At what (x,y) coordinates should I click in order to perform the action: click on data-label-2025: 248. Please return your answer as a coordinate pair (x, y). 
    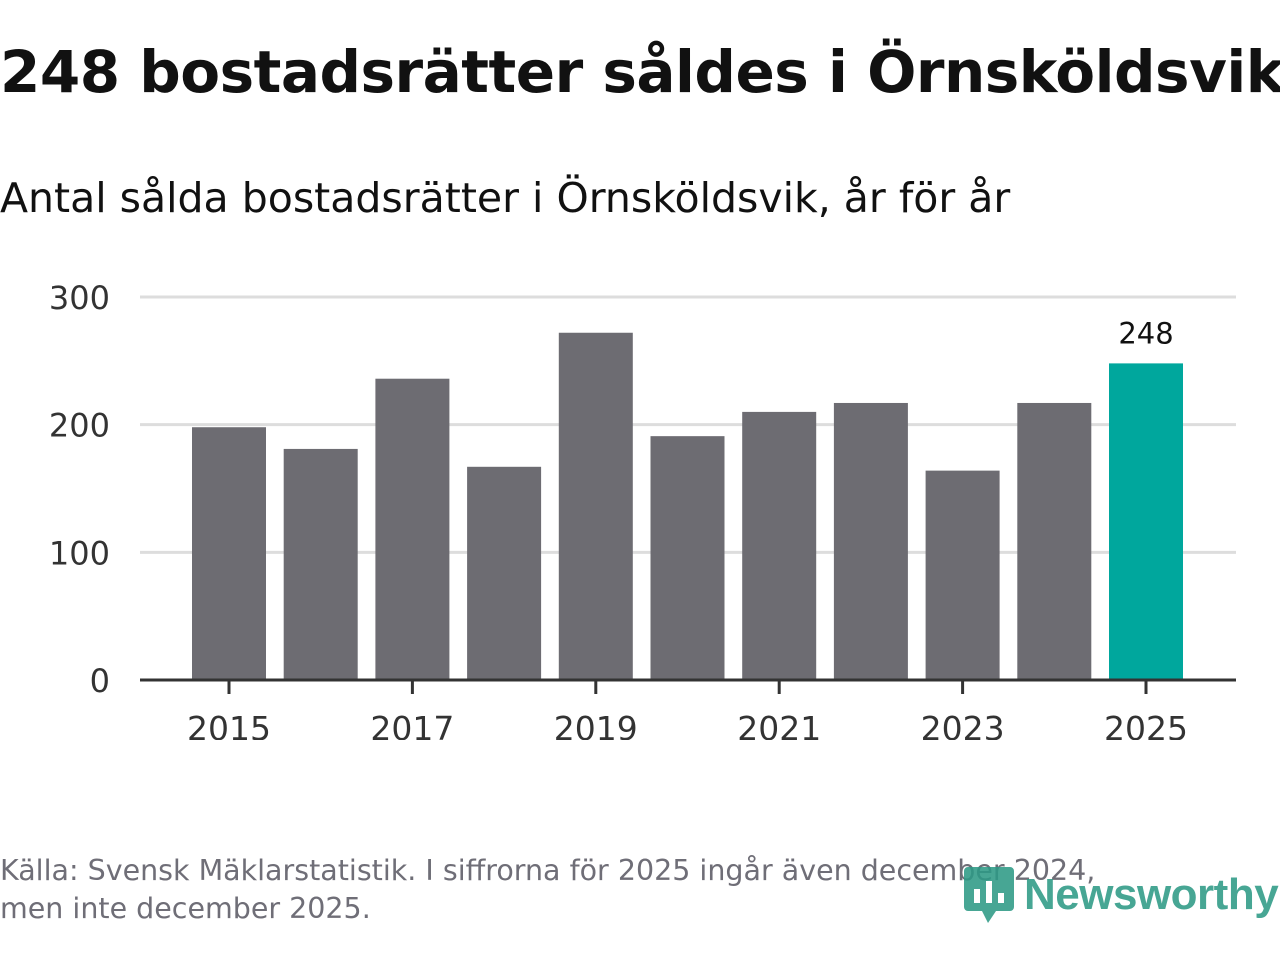
    Looking at the image, I should click on (1145, 333).